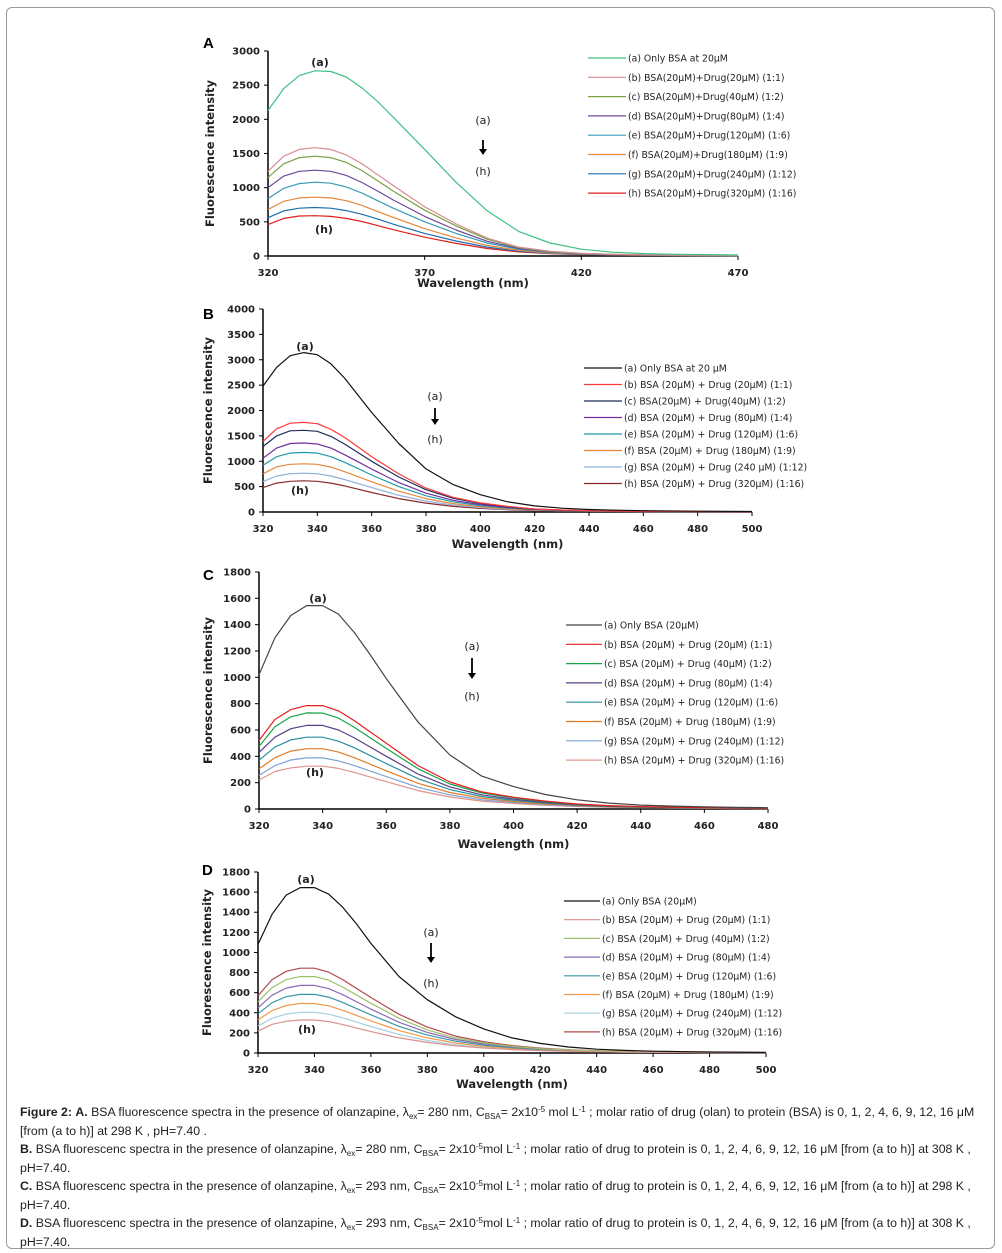  What do you see at coordinates (240, 704) in the screenshot?
I see `y-tick-label: 800` at bounding box center [240, 704].